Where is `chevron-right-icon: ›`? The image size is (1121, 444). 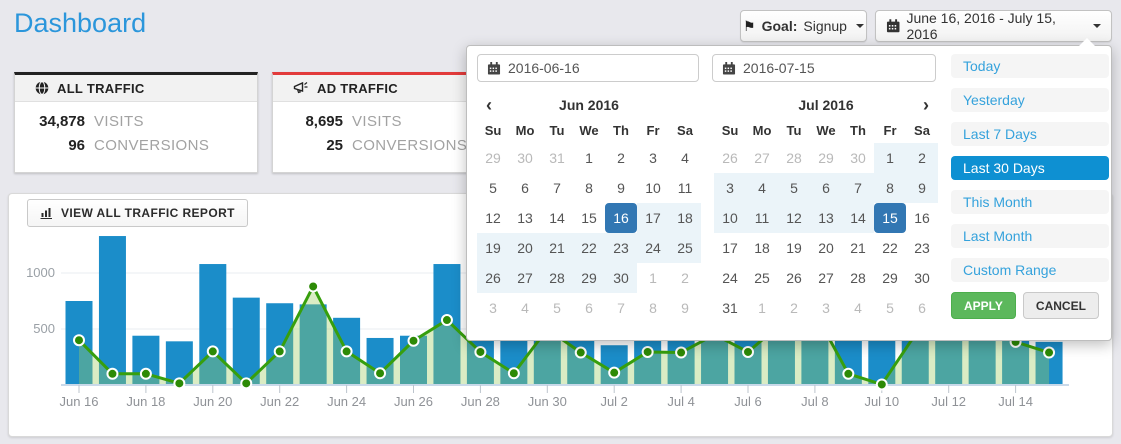
chevron-right-icon: › is located at coordinates (926, 105).